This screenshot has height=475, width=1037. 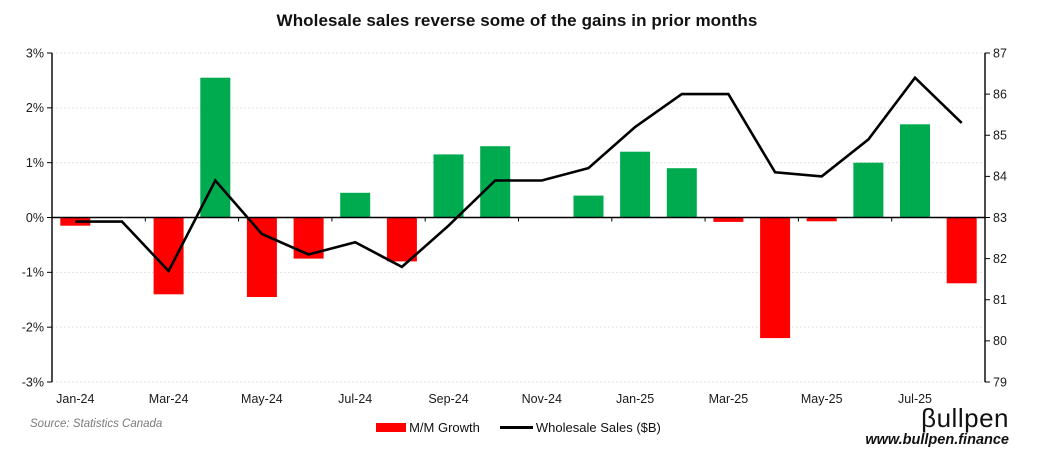 I want to click on right-axis-tick-label: 84, so click(x=1000, y=177).